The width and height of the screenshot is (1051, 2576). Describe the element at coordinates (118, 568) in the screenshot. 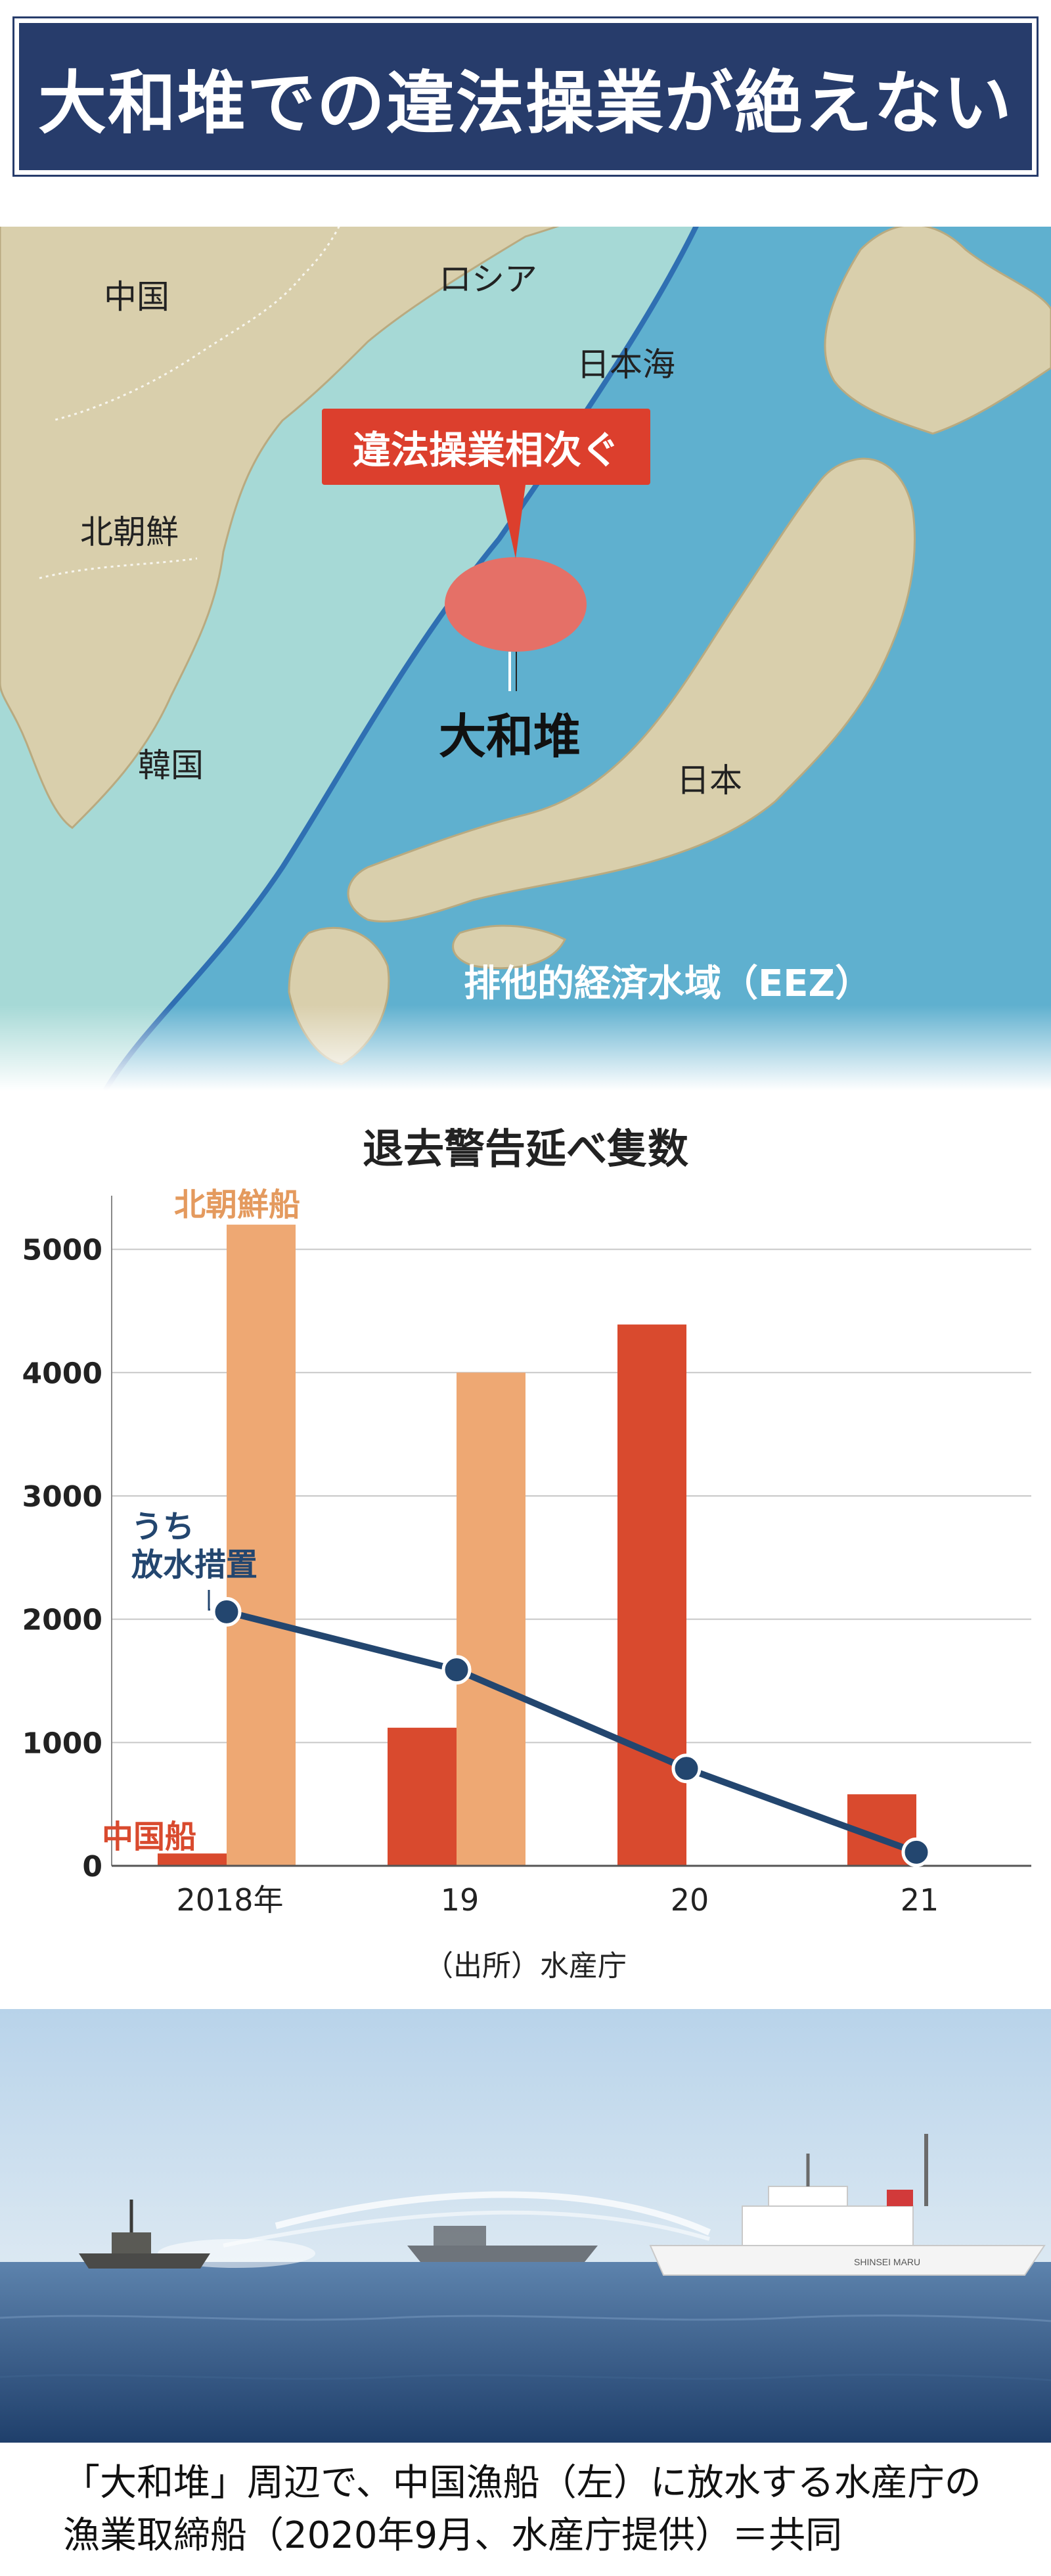

I see `border-dmz` at that location.